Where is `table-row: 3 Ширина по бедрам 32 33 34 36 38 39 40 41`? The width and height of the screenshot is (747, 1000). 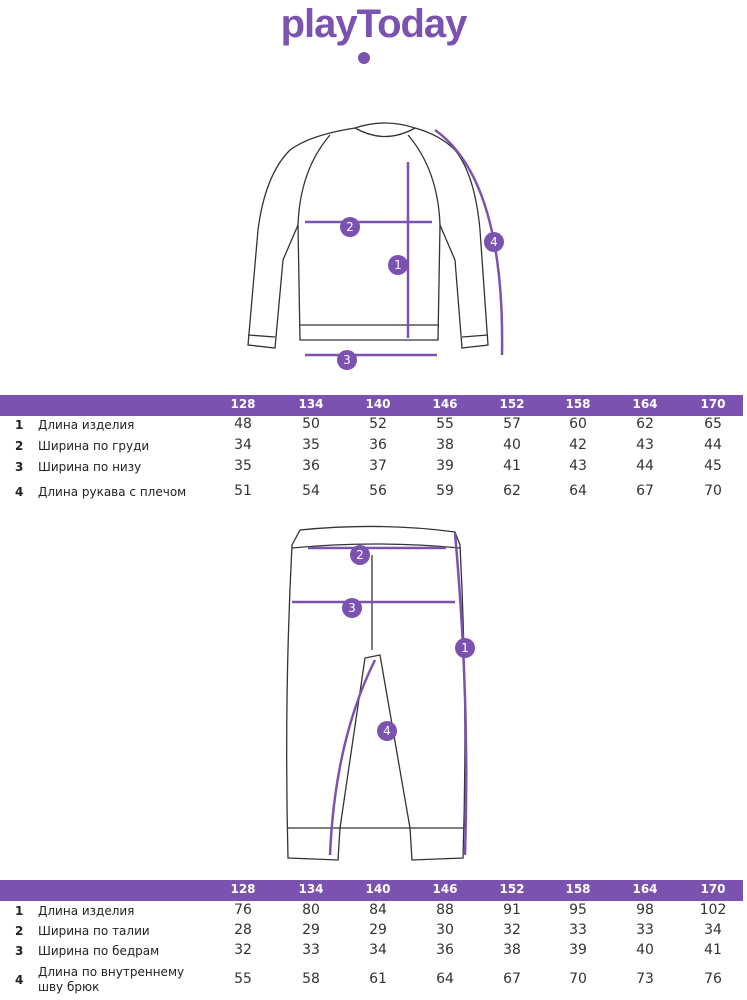 table-row: 3 Ширина по бедрам 32 33 34 36 38 39 40 41 is located at coordinates (373, 952).